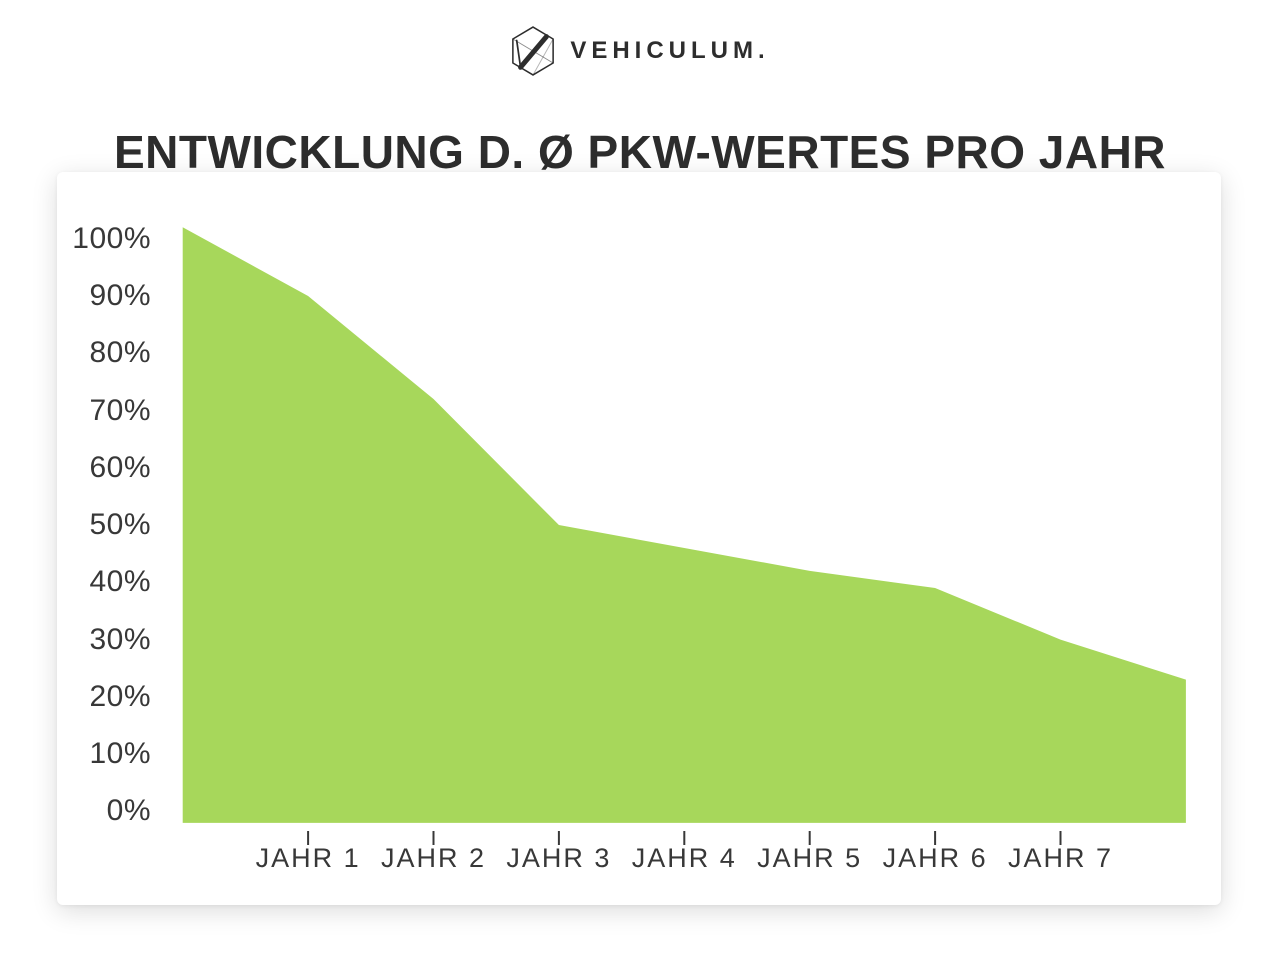  I want to click on x-axis-label: JAHR 6, so click(935, 858).